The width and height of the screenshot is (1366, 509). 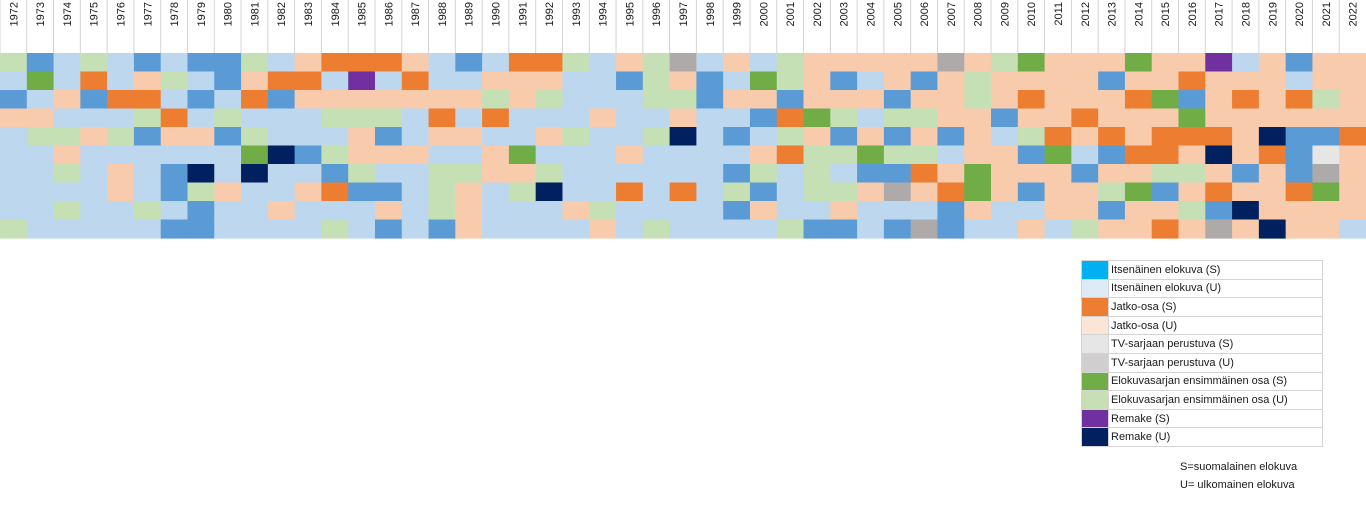 What do you see at coordinates (818, 14) in the screenshot?
I see `year-label-2002: 2002` at bounding box center [818, 14].